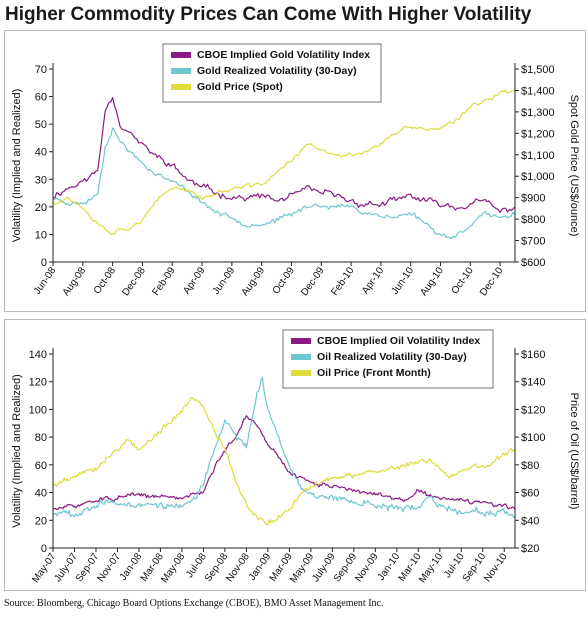  Describe the element at coordinates (224, 281) in the screenshot. I see `x-tick-label: Jun-09` at that location.